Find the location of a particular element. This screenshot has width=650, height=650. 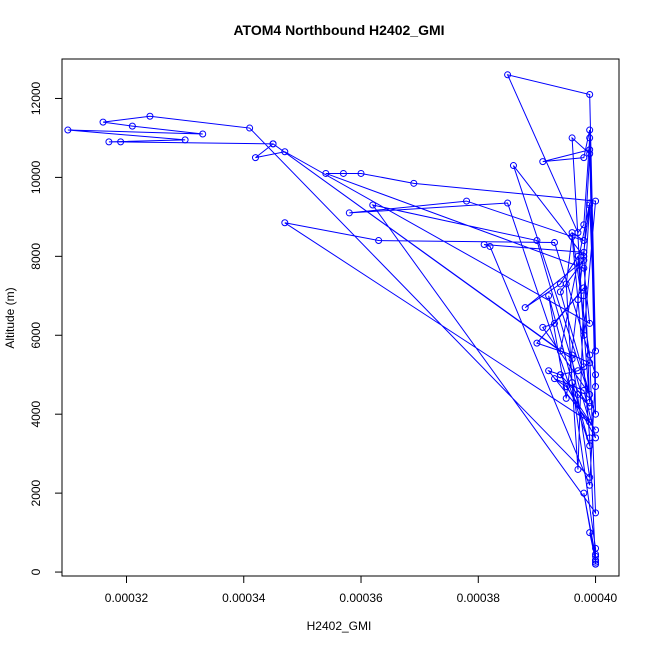

y-tick-label: 12000 is located at coordinates (36, 98).